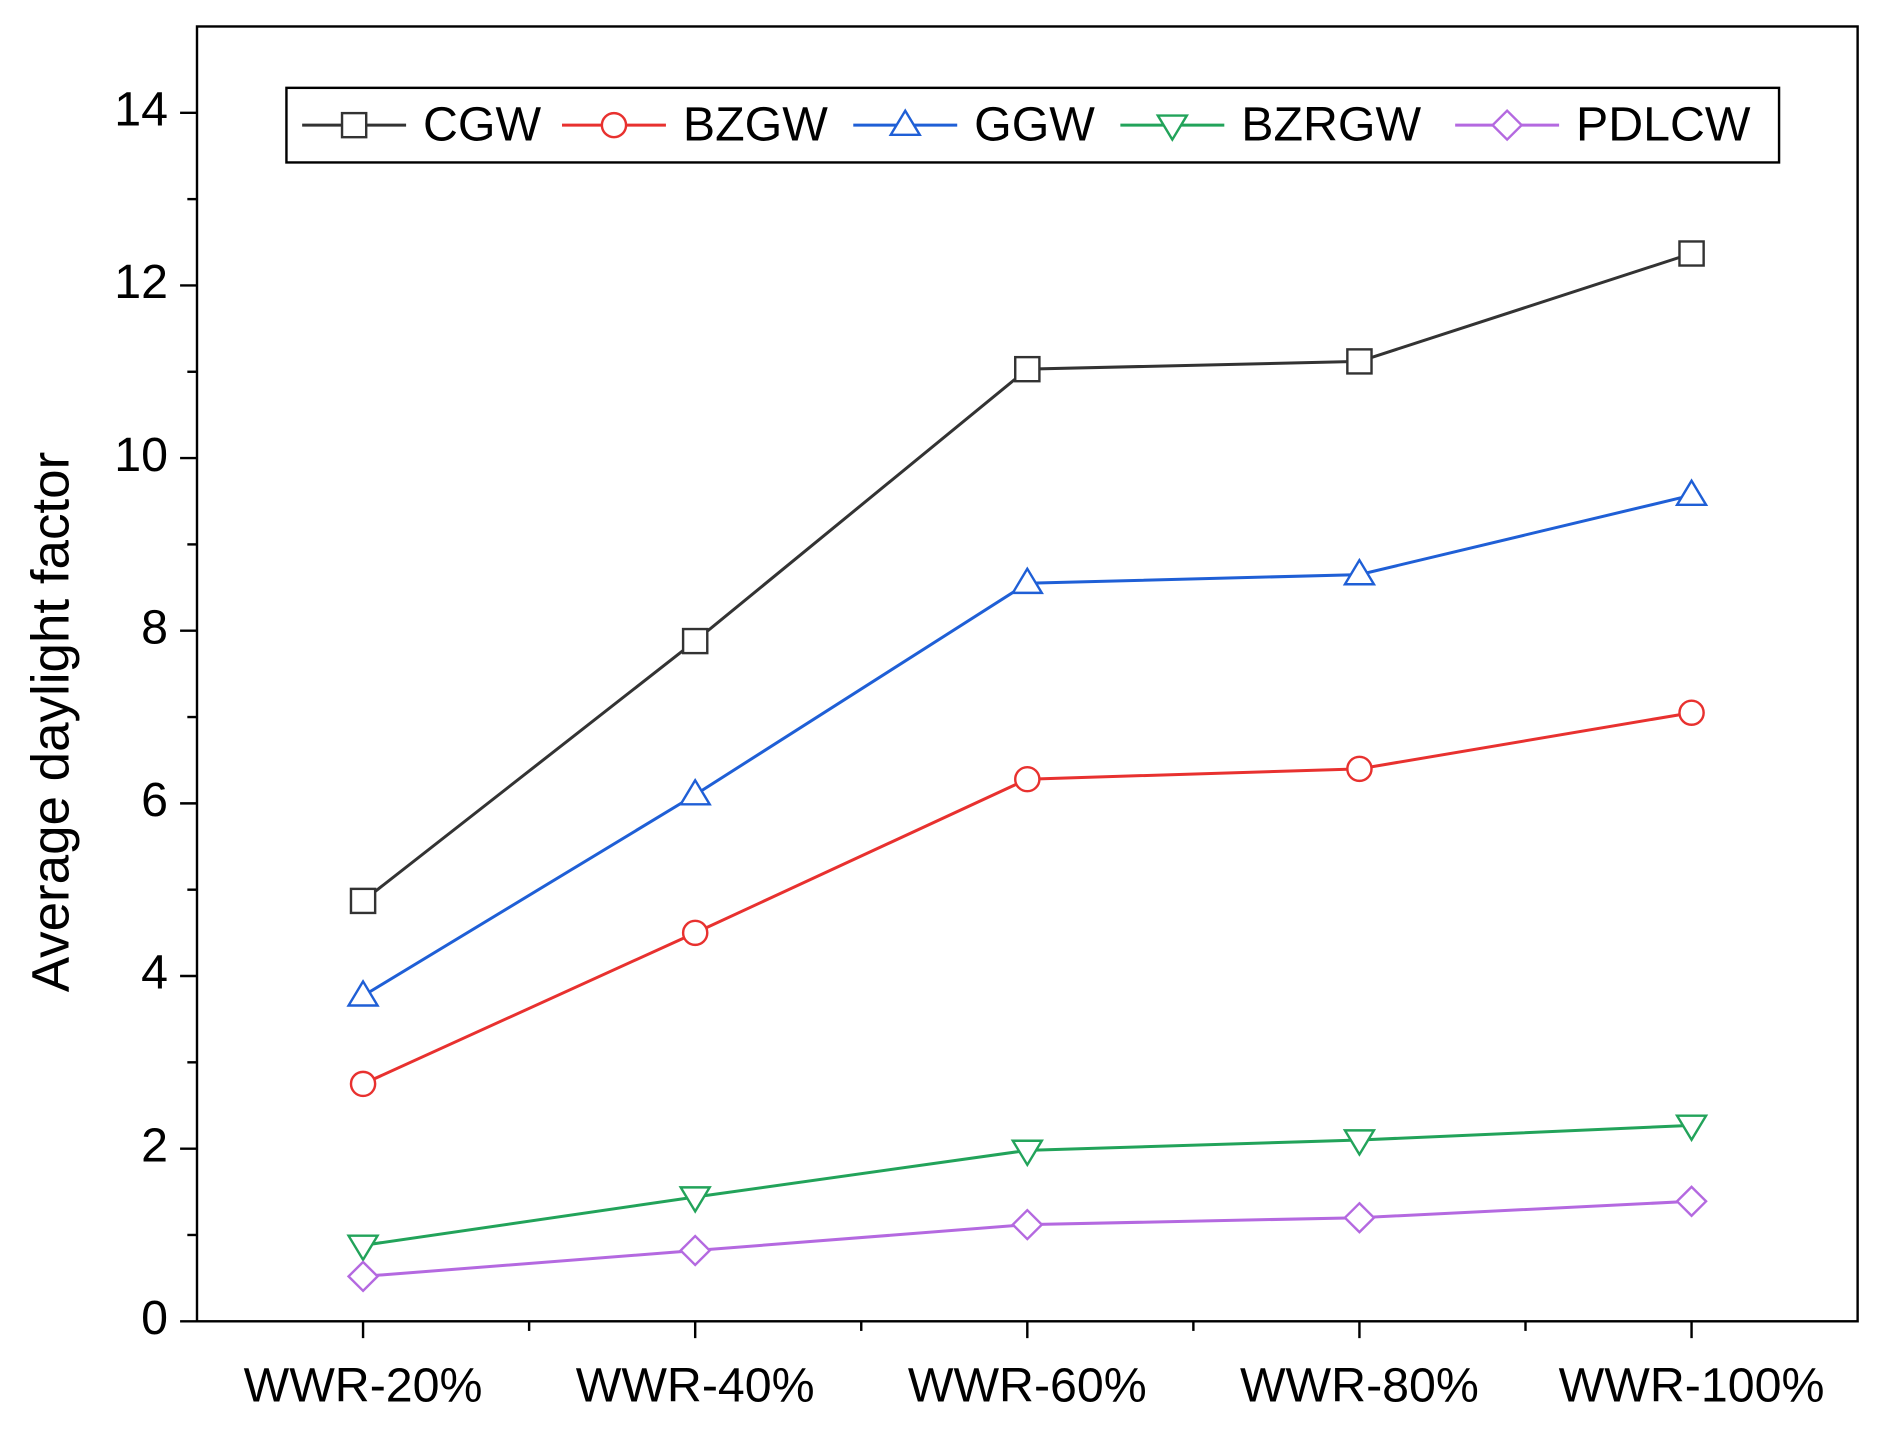 The width and height of the screenshot is (1883, 1432). Describe the element at coordinates (1692, 1385) in the screenshot. I see `x-tick-label: WWR-100%` at that location.